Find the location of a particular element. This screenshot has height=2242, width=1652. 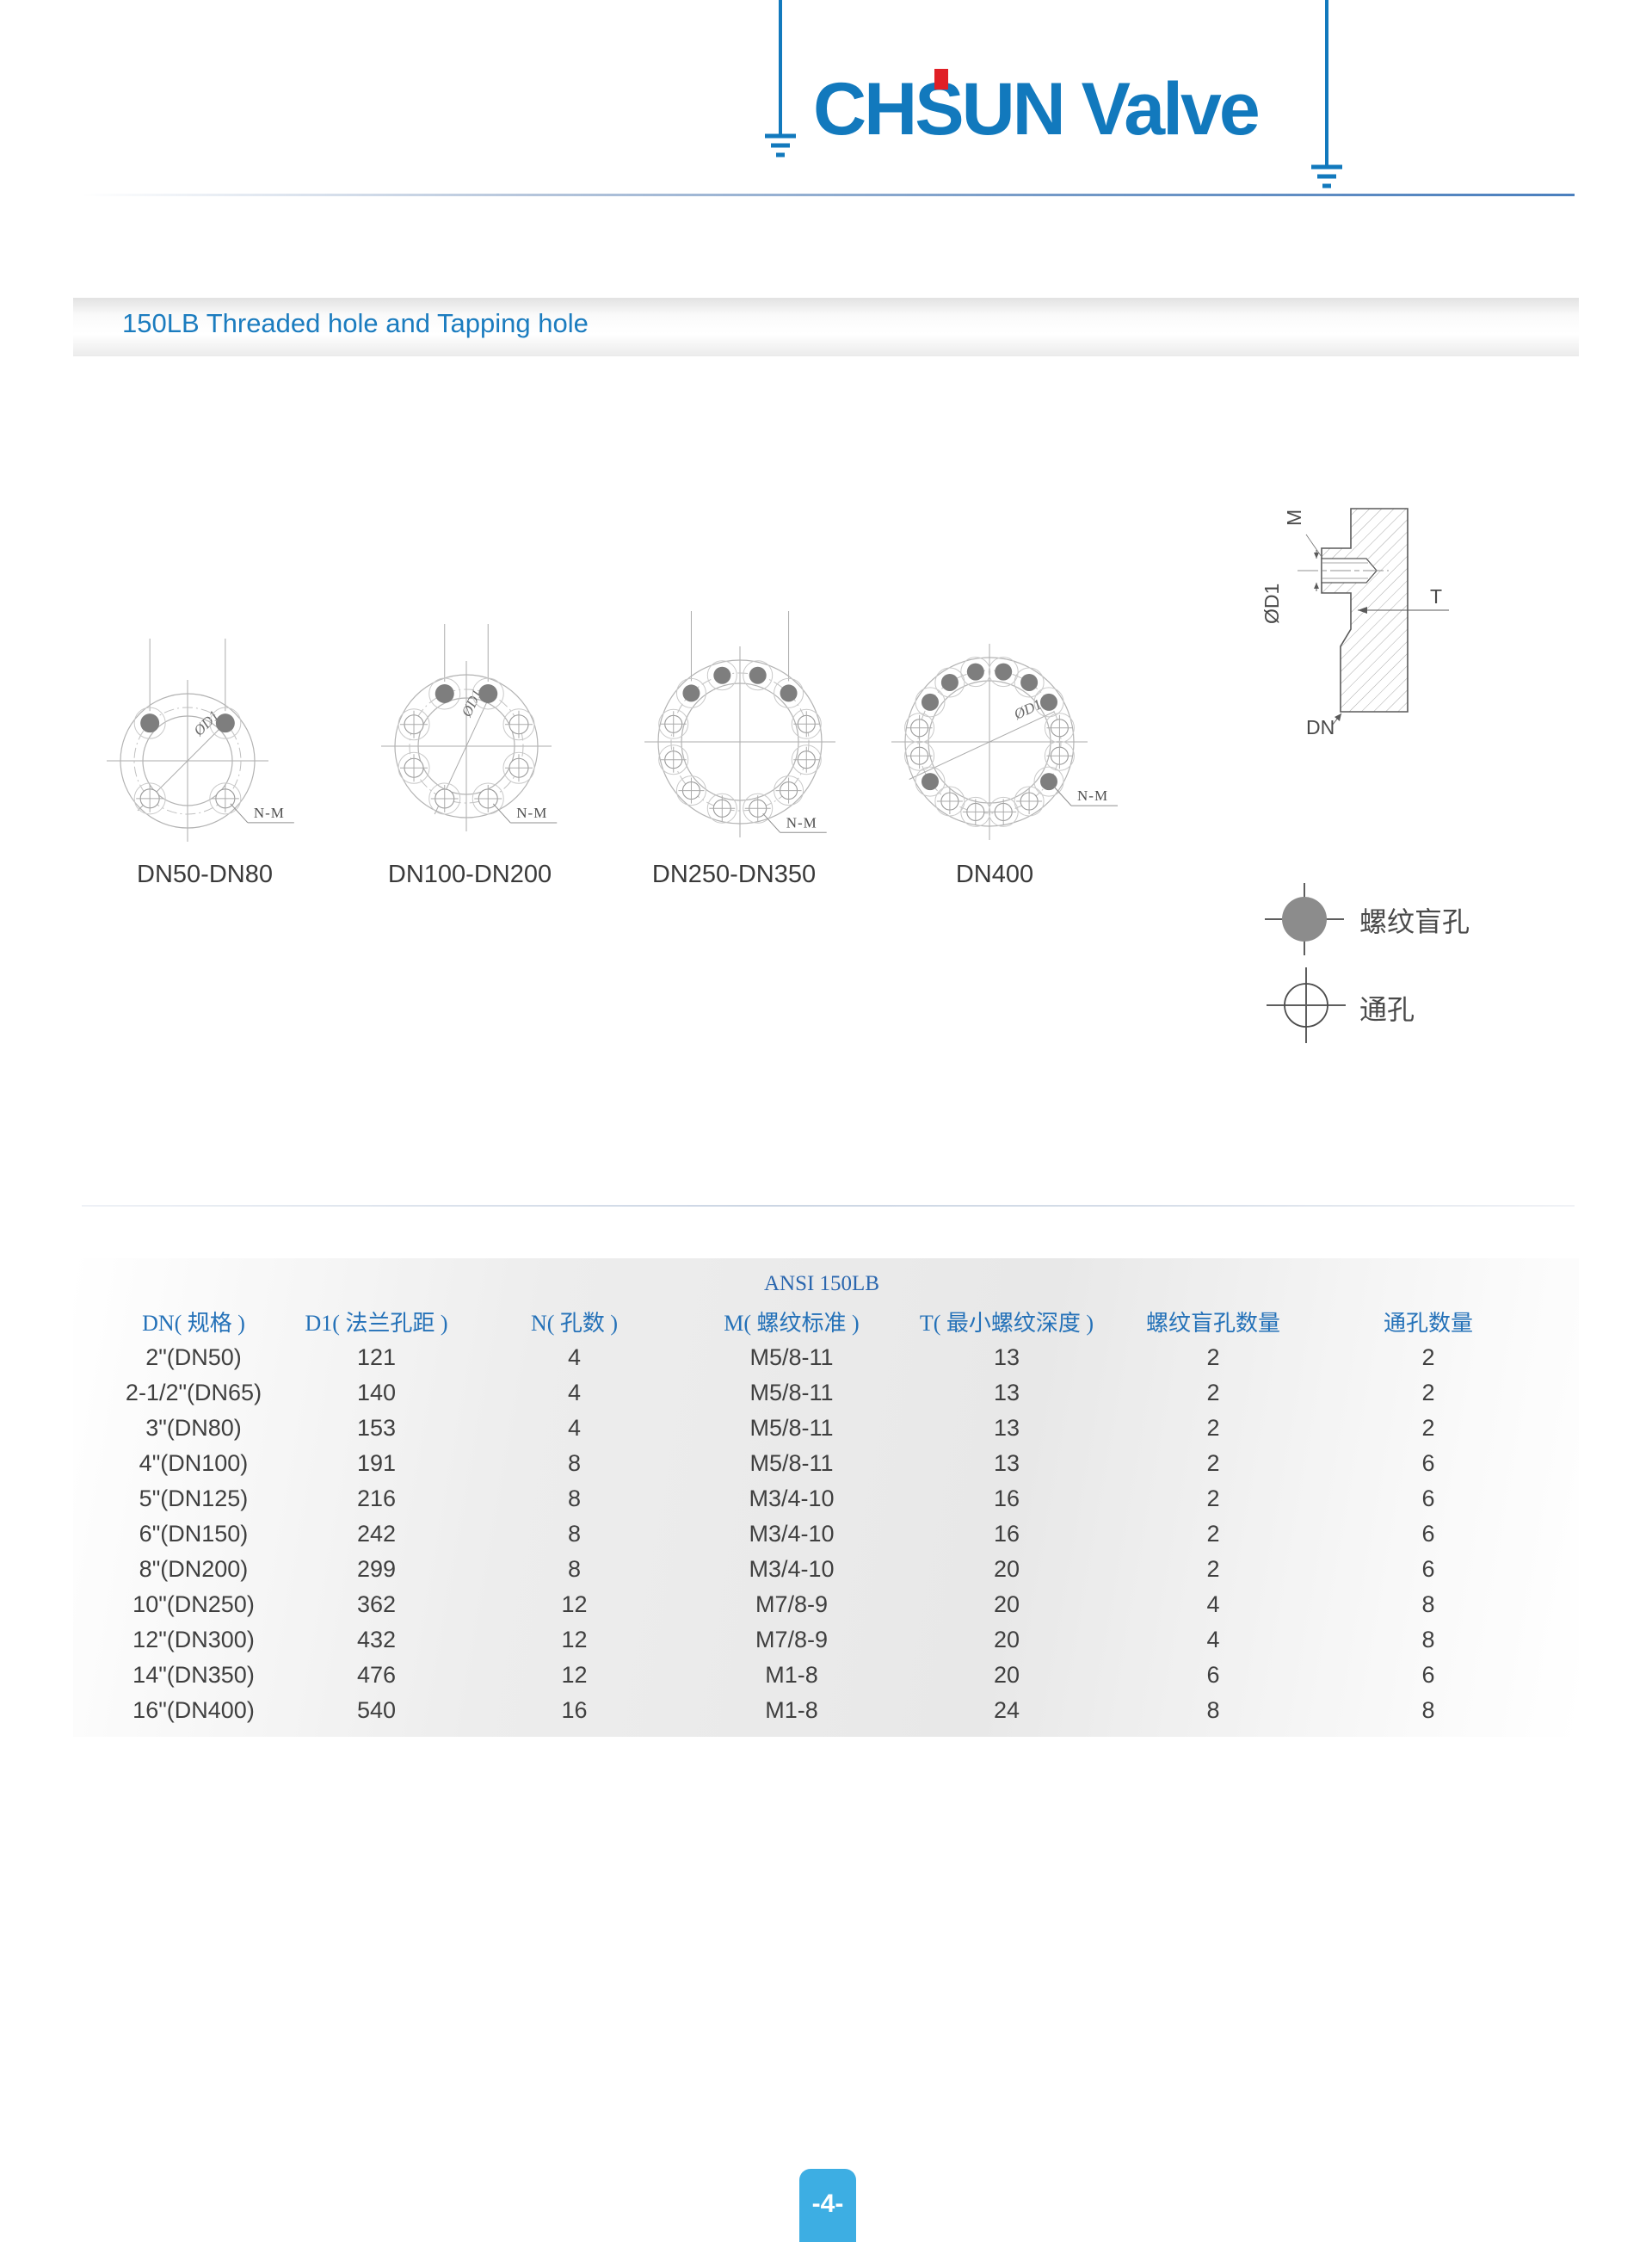

logo-text: CHSUN Valve is located at coordinates (1037, 109).